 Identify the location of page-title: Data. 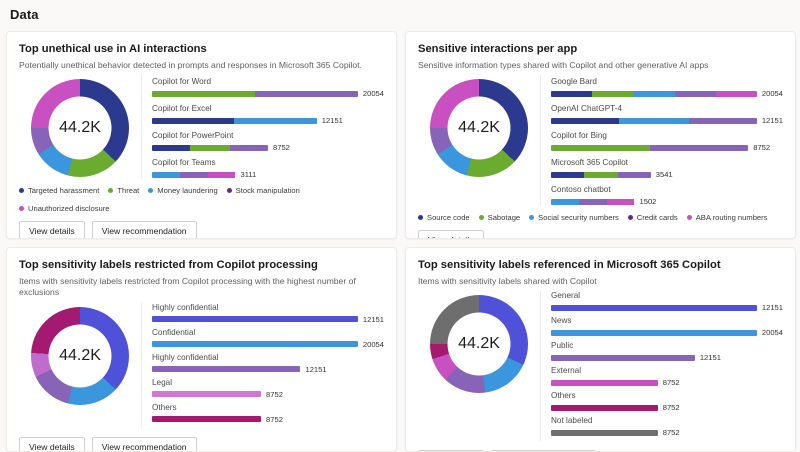
(24, 14).